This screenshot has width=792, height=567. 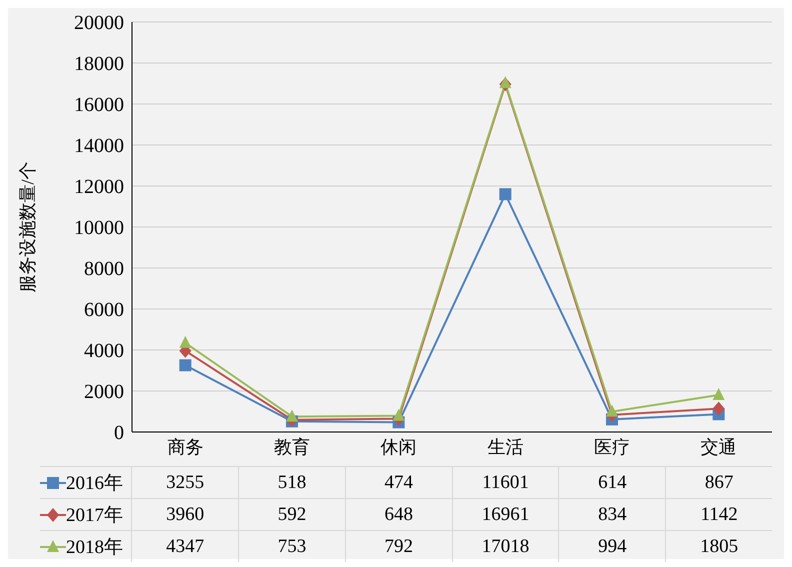 I want to click on data-label: 3255, so click(x=184, y=482).